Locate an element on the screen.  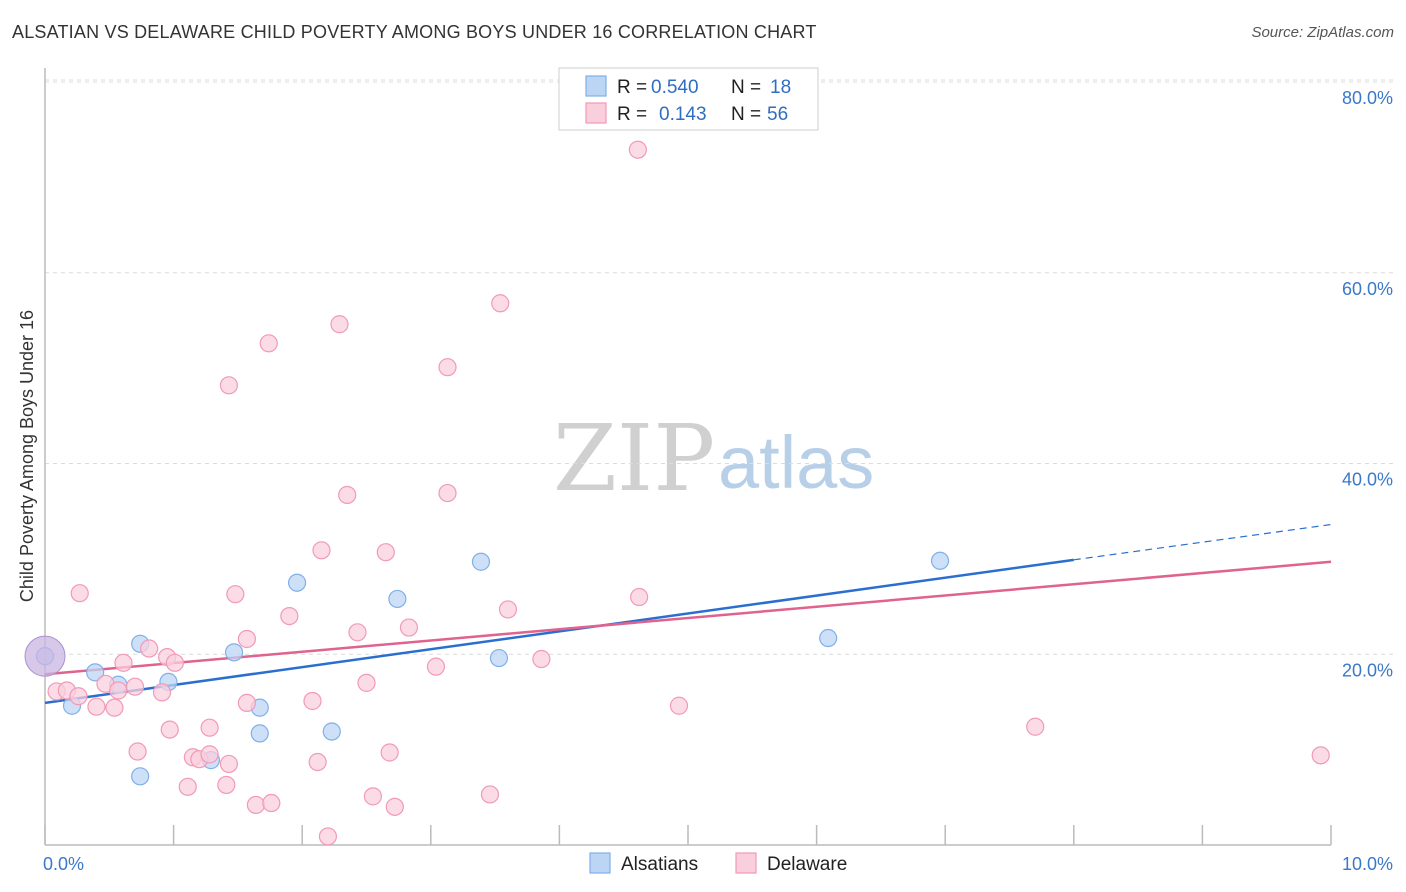
legend-r-label-1: R = is located at coordinates (632, 87).